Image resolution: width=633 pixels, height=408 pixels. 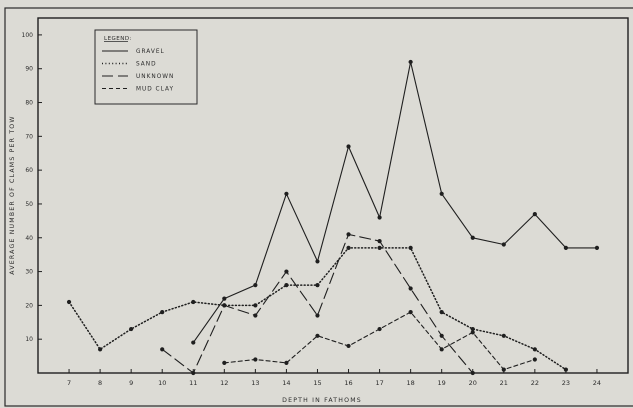 What do you see at coordinates (29, 136) in the screenshot?
I see `y-tick-label: 70` at bounding box center [29, 136].